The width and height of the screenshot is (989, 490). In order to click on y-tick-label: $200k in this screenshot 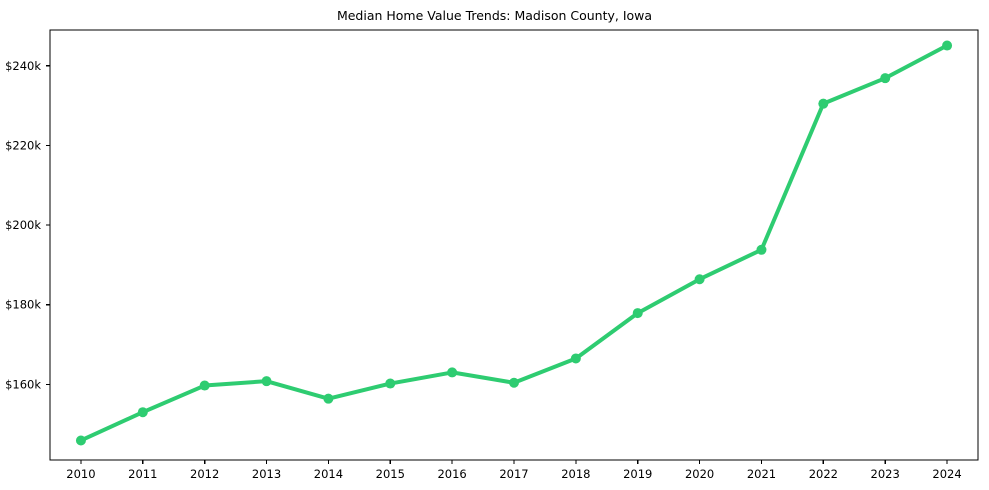, I will do `click(23, 225)`.